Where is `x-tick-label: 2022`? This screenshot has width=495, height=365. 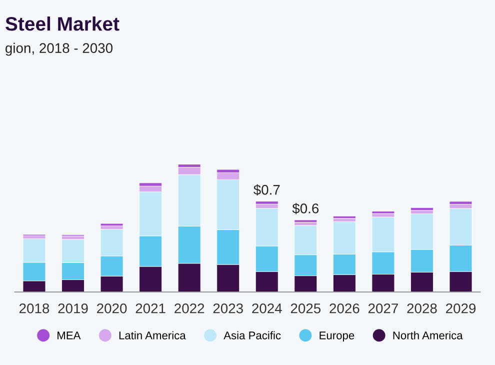 x-tick-label: 2022 is located at coordinates (189, 308).